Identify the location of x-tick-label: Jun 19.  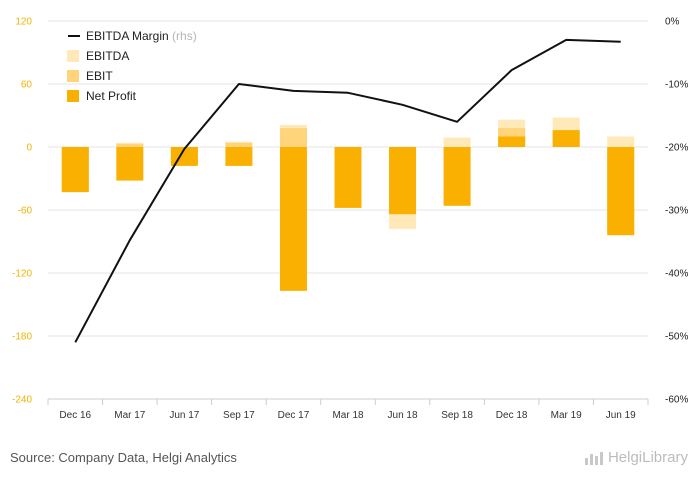
(621, 415).